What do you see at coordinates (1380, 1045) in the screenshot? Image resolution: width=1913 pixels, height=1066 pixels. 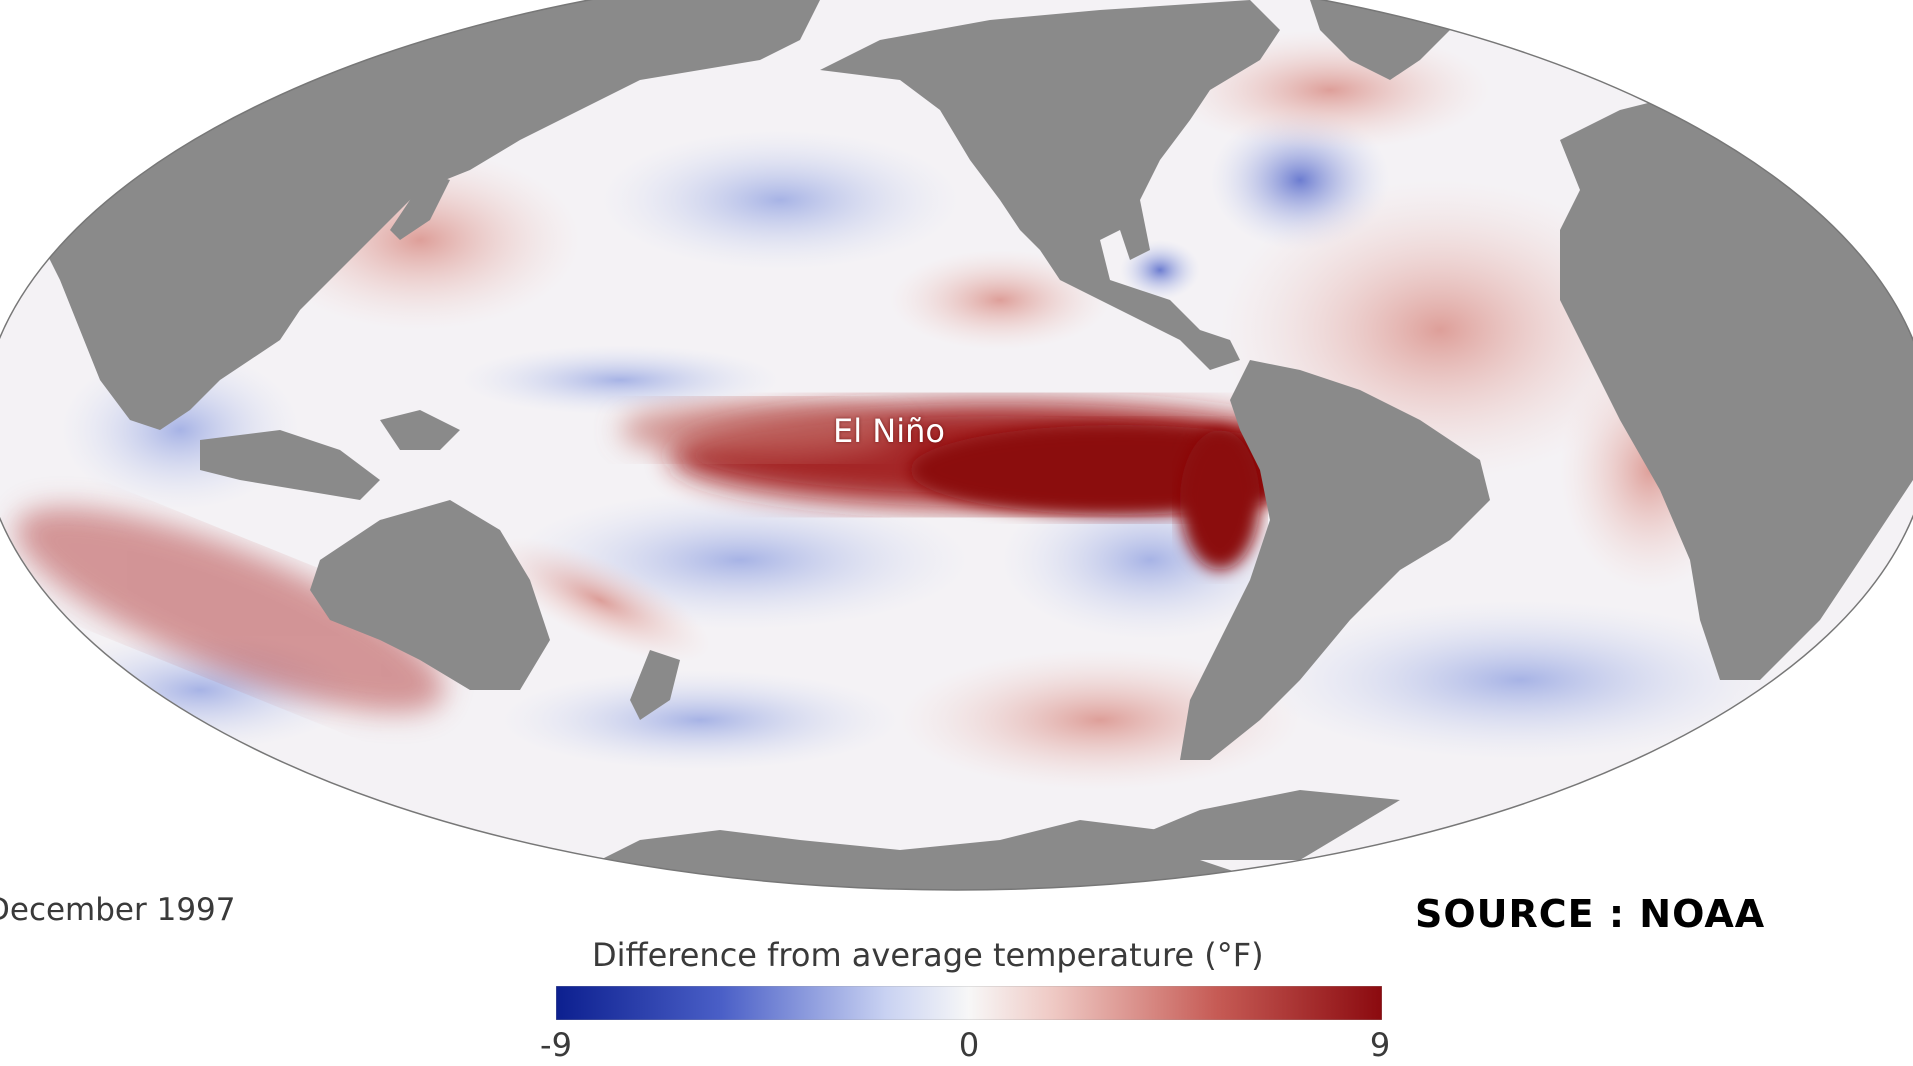 I see `tick-max: 9` at bounding box center [1380, 1045].